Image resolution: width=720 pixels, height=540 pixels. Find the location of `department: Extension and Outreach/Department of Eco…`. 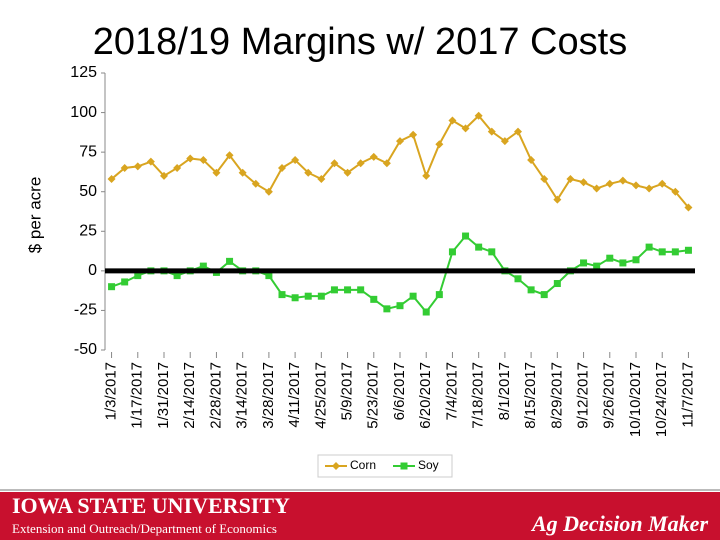

department: Extension and Outreach/Department of Eco… is located at coordinates (144, 528).